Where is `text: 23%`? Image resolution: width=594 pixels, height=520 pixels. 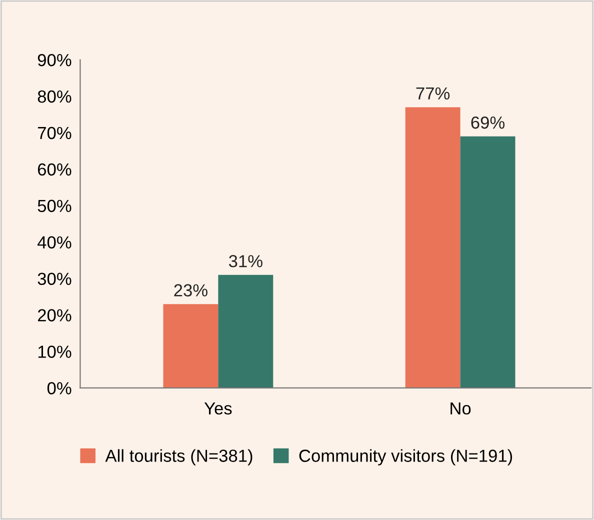 text: 23% is located at coordinates (191, 290).